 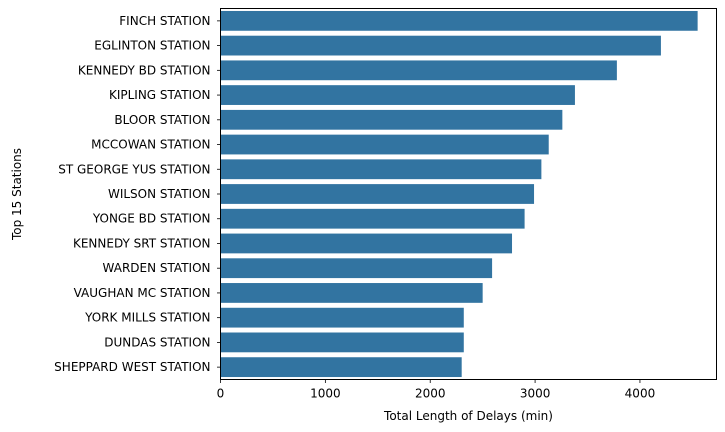 I want to click on y-tick-label: BLOOR STATION, so click(x=162, y=120).